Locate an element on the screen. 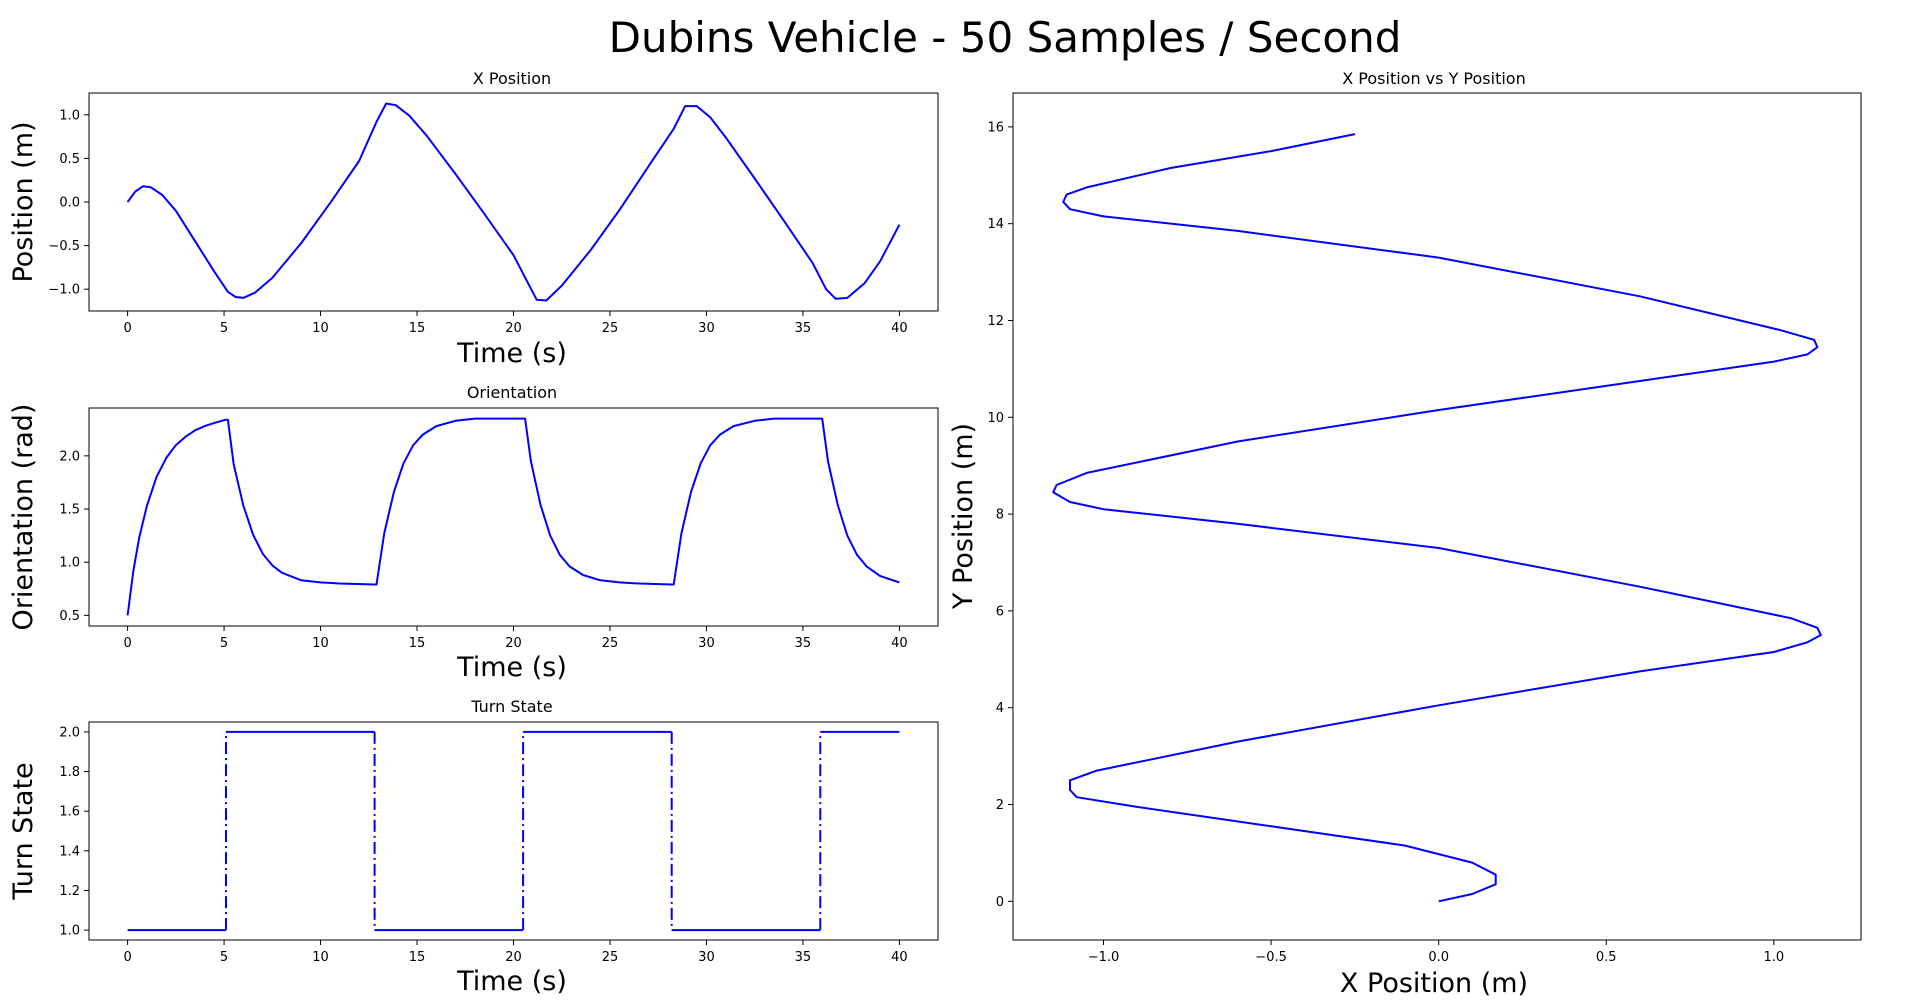  orient-y-tick-label: 0.5 is located at coordinates (69, 616).